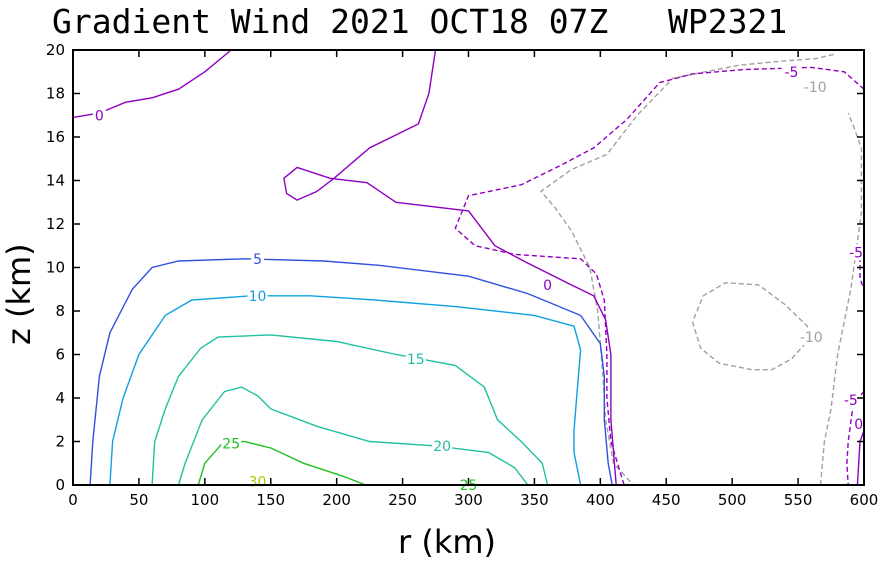 This screenshot has height=561, width=879. I want to click on x-tick-label: 0, so click(73, 500).